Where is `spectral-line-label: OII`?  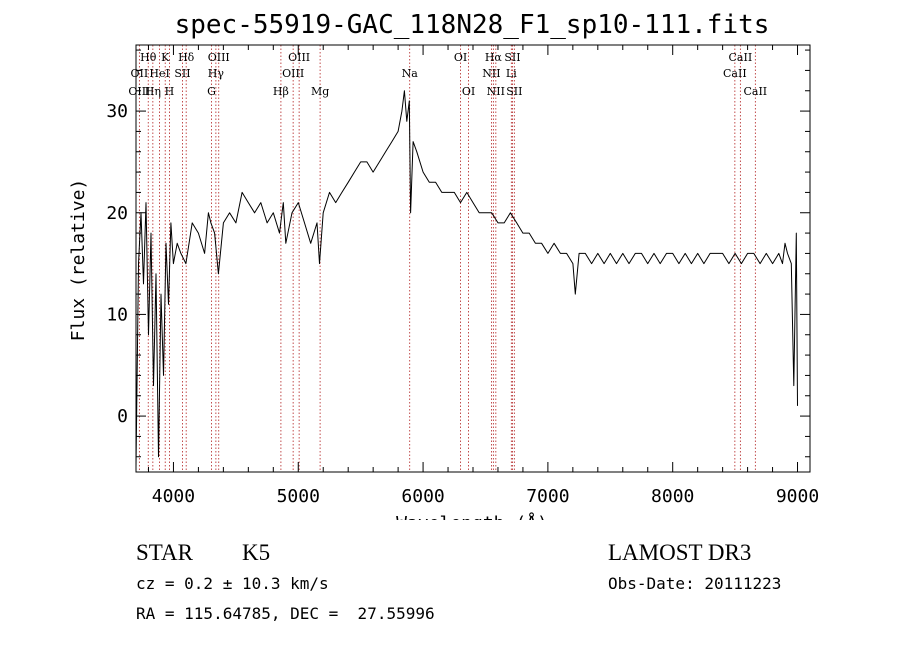 spectral-line-label: OII is located at coordinates (140, 73).